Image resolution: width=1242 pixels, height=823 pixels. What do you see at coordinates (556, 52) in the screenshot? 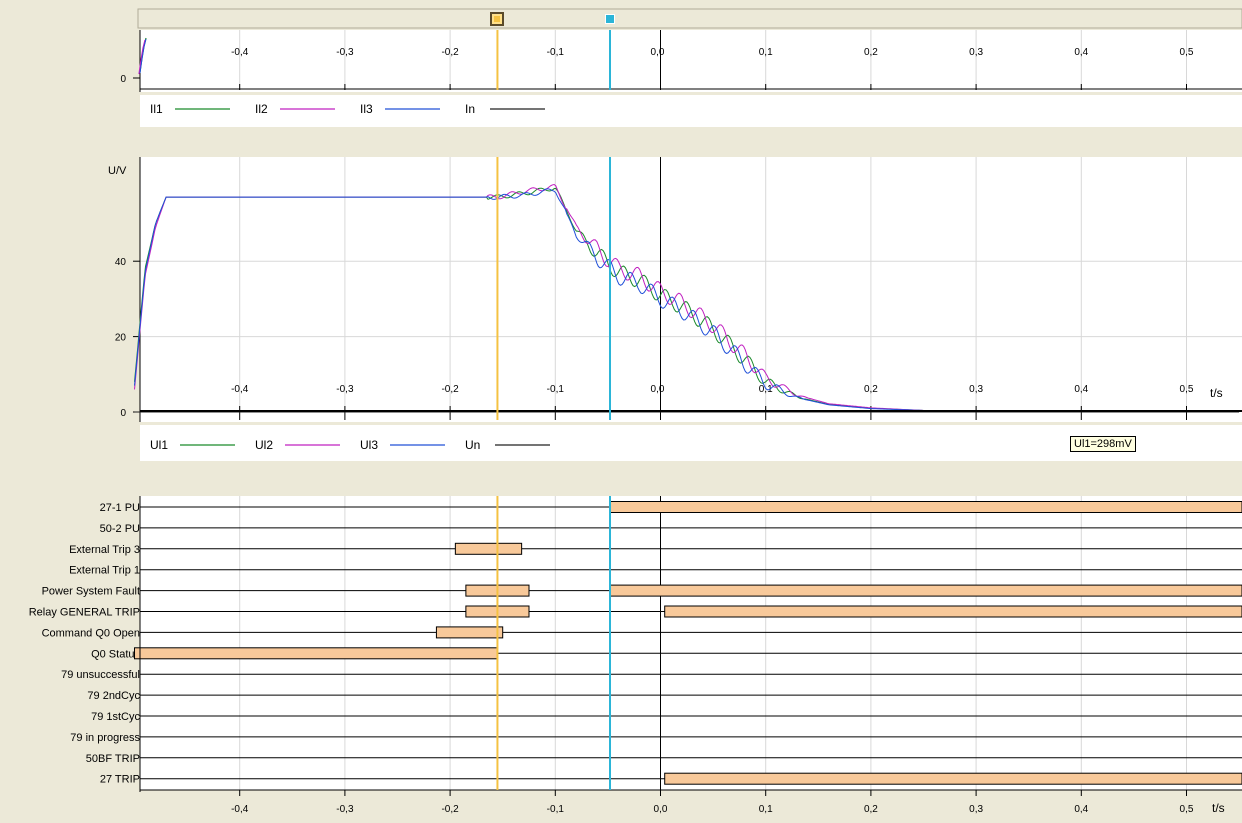
I see `current-x-tick-label: -0,1` at bounding box center [556, 52].